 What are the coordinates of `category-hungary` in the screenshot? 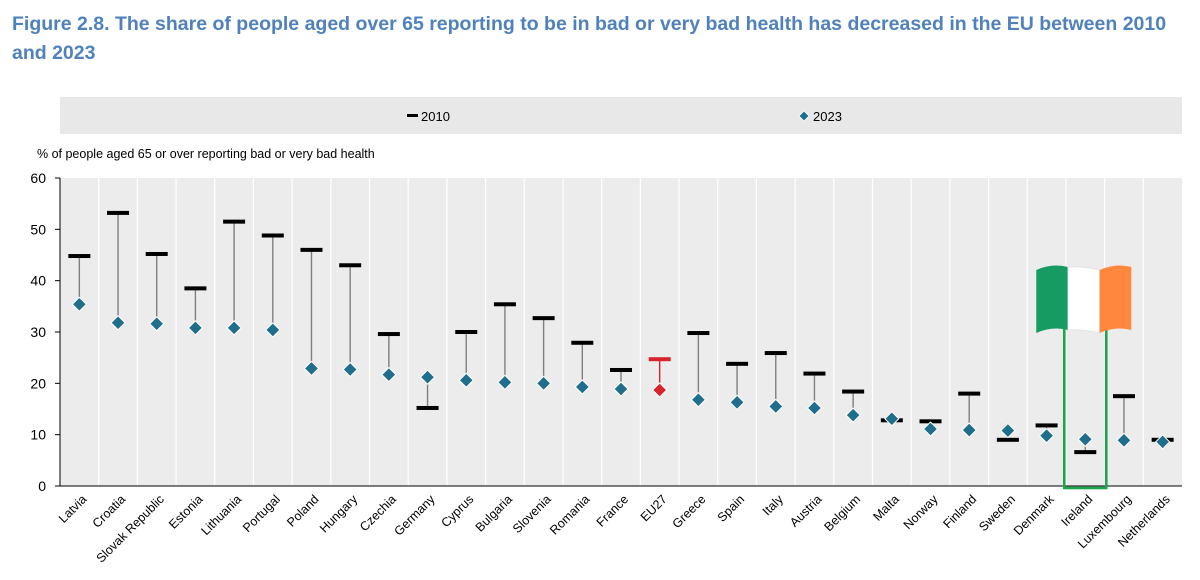 It's located at (350, 320).